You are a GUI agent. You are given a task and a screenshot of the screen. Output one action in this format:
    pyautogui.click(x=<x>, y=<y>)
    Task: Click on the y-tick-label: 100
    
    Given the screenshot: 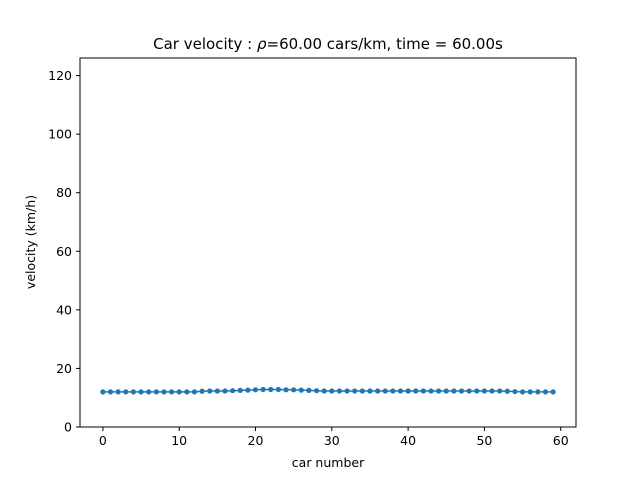 What is the action you would take?
    pyautogui.click(x=60, y=134)
    